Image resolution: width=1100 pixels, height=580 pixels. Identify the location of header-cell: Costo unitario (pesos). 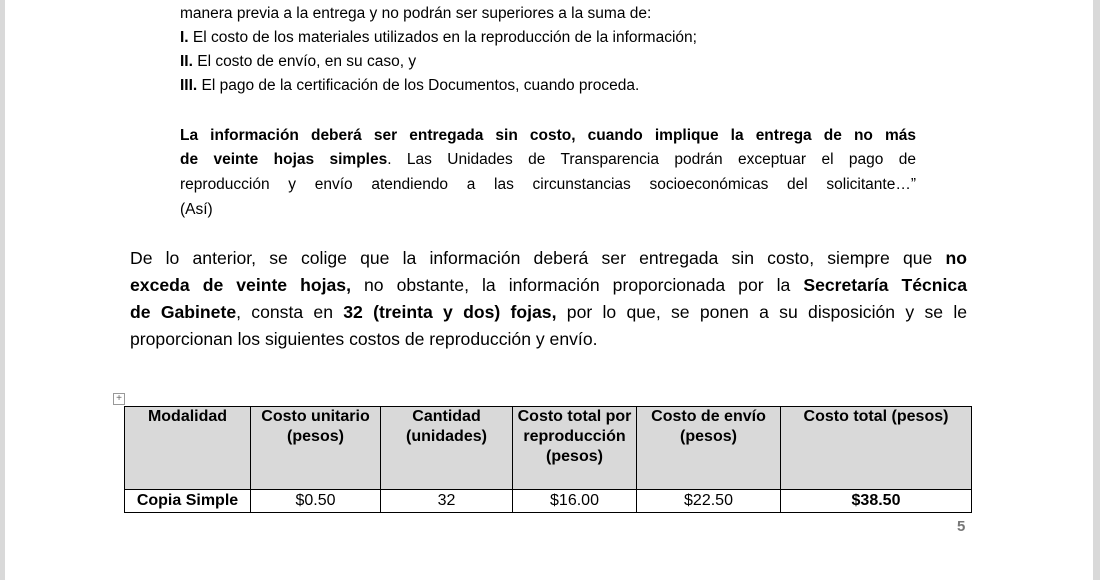
(315, 448).